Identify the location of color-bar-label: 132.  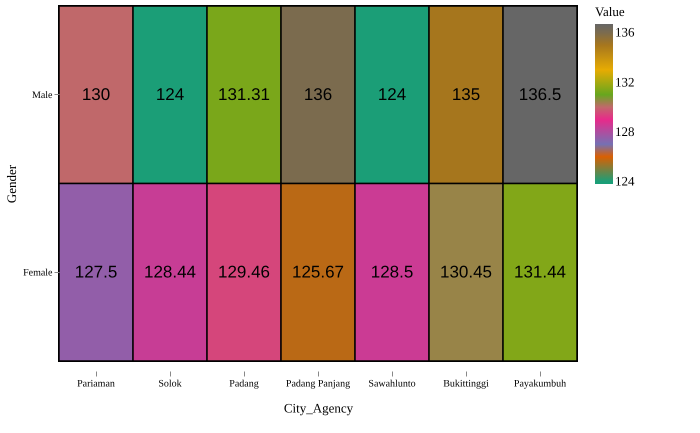
(624, 82).